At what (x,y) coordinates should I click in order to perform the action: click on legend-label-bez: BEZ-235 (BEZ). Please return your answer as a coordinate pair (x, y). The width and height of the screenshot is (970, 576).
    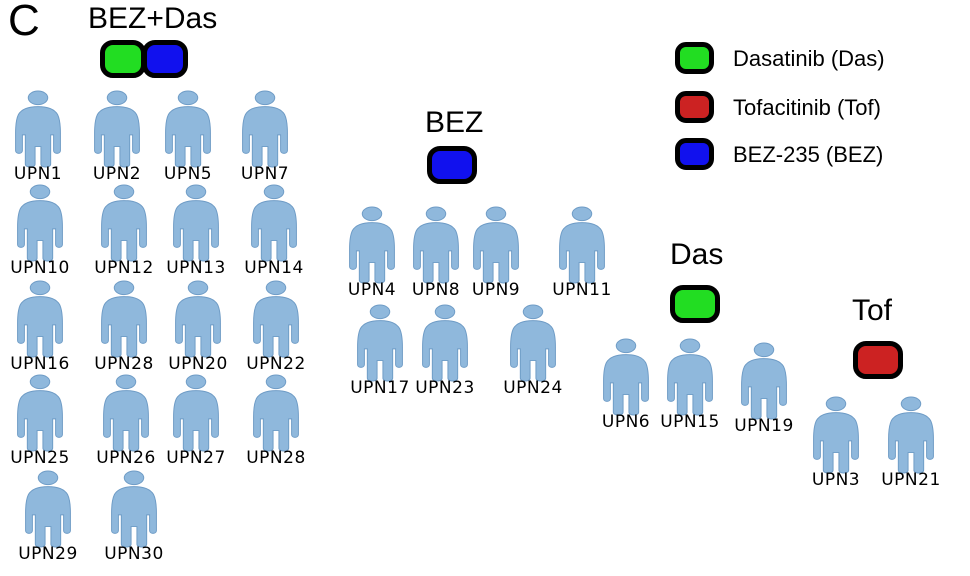
    Looking at the image, I should click on (808, 154).